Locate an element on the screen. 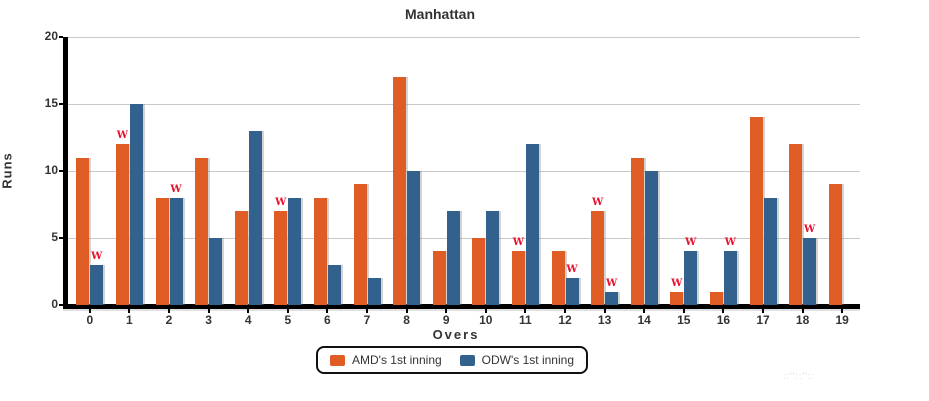 The image size is (929, 401). x-tick-label-15: 15 is located at coordinates (684, 320).